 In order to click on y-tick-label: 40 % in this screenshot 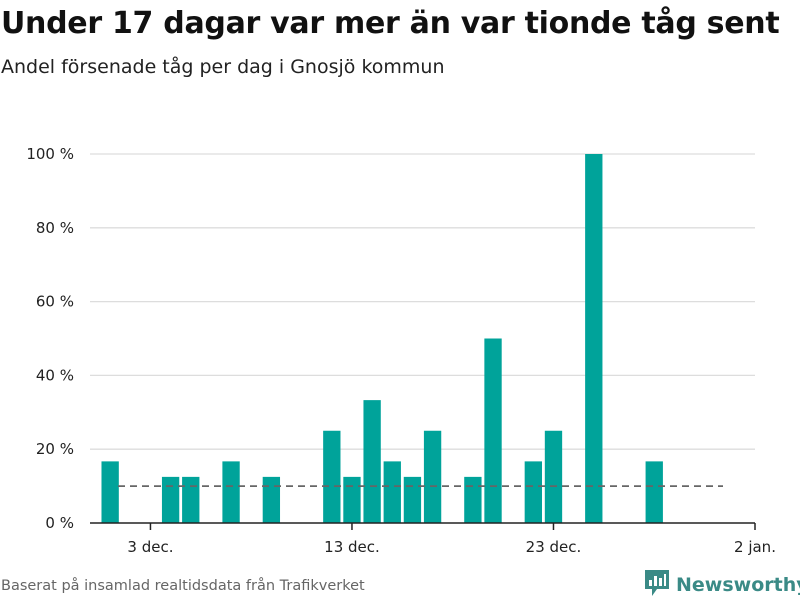, I will do `click(55, 375)`.